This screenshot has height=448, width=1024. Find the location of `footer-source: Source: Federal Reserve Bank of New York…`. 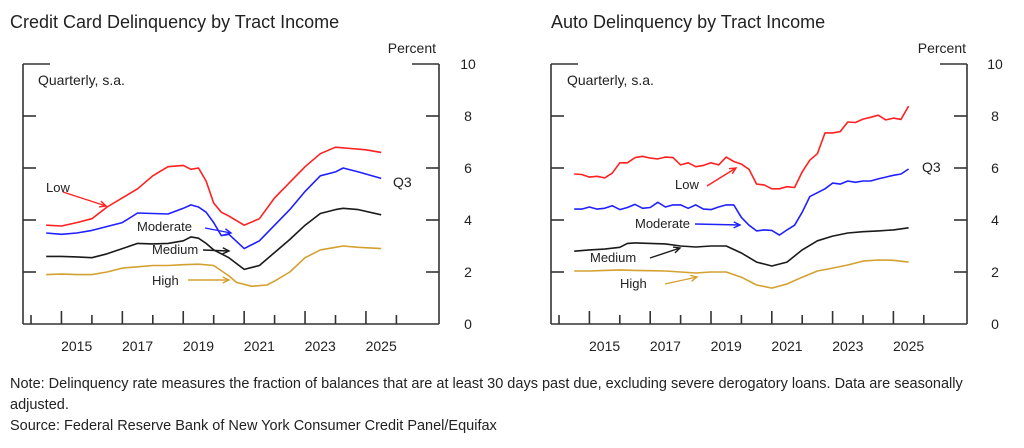

footer-source: Source: Federal Reserve Bank of New York… is located at coordinates (253, 426).